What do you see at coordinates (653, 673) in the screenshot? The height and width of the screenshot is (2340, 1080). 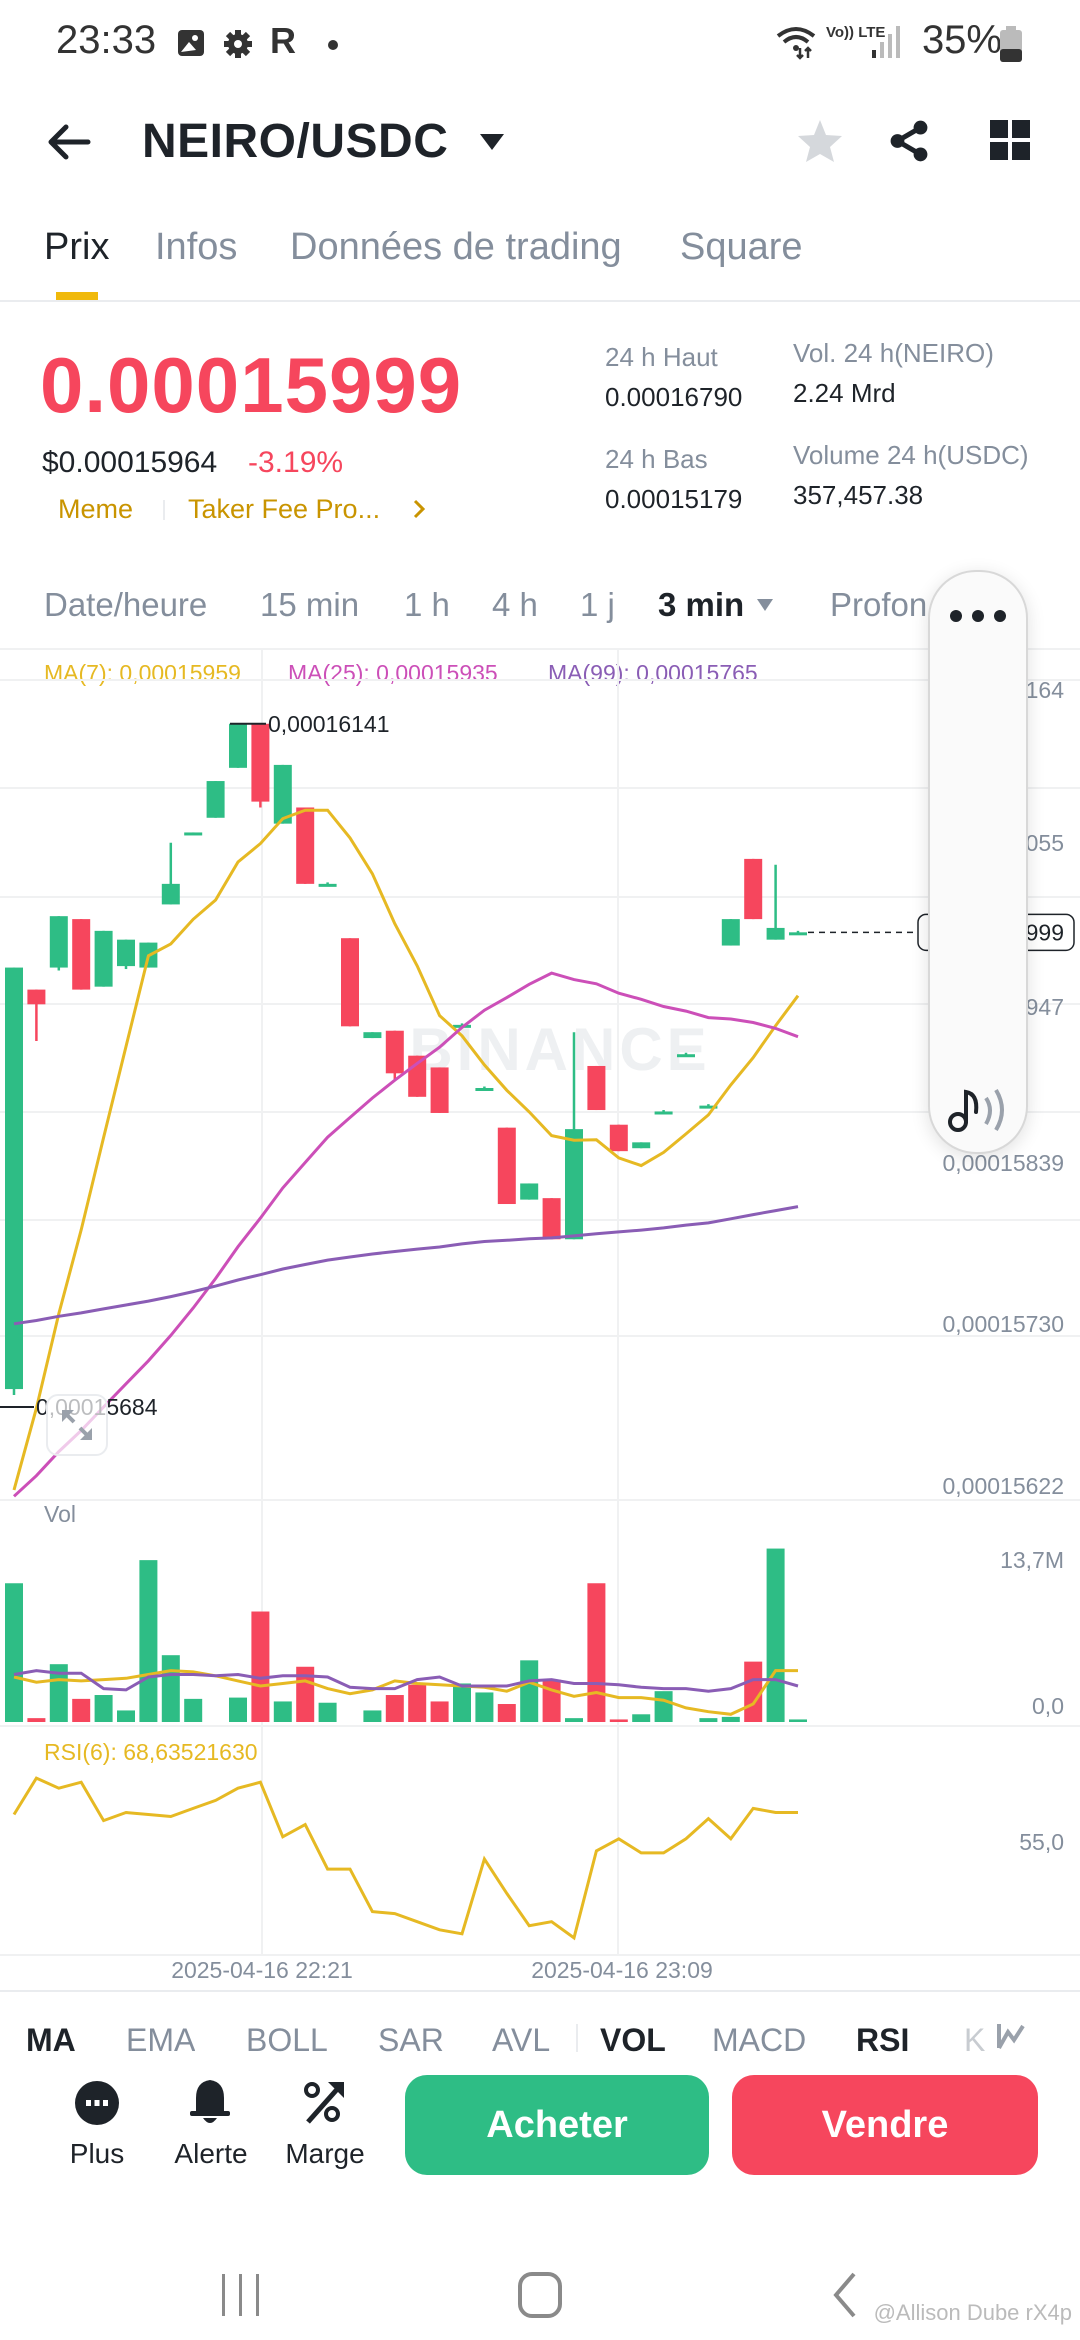 I see `ma99-legend: MA(99): 0,00015765` at bounding box center [653, 673].